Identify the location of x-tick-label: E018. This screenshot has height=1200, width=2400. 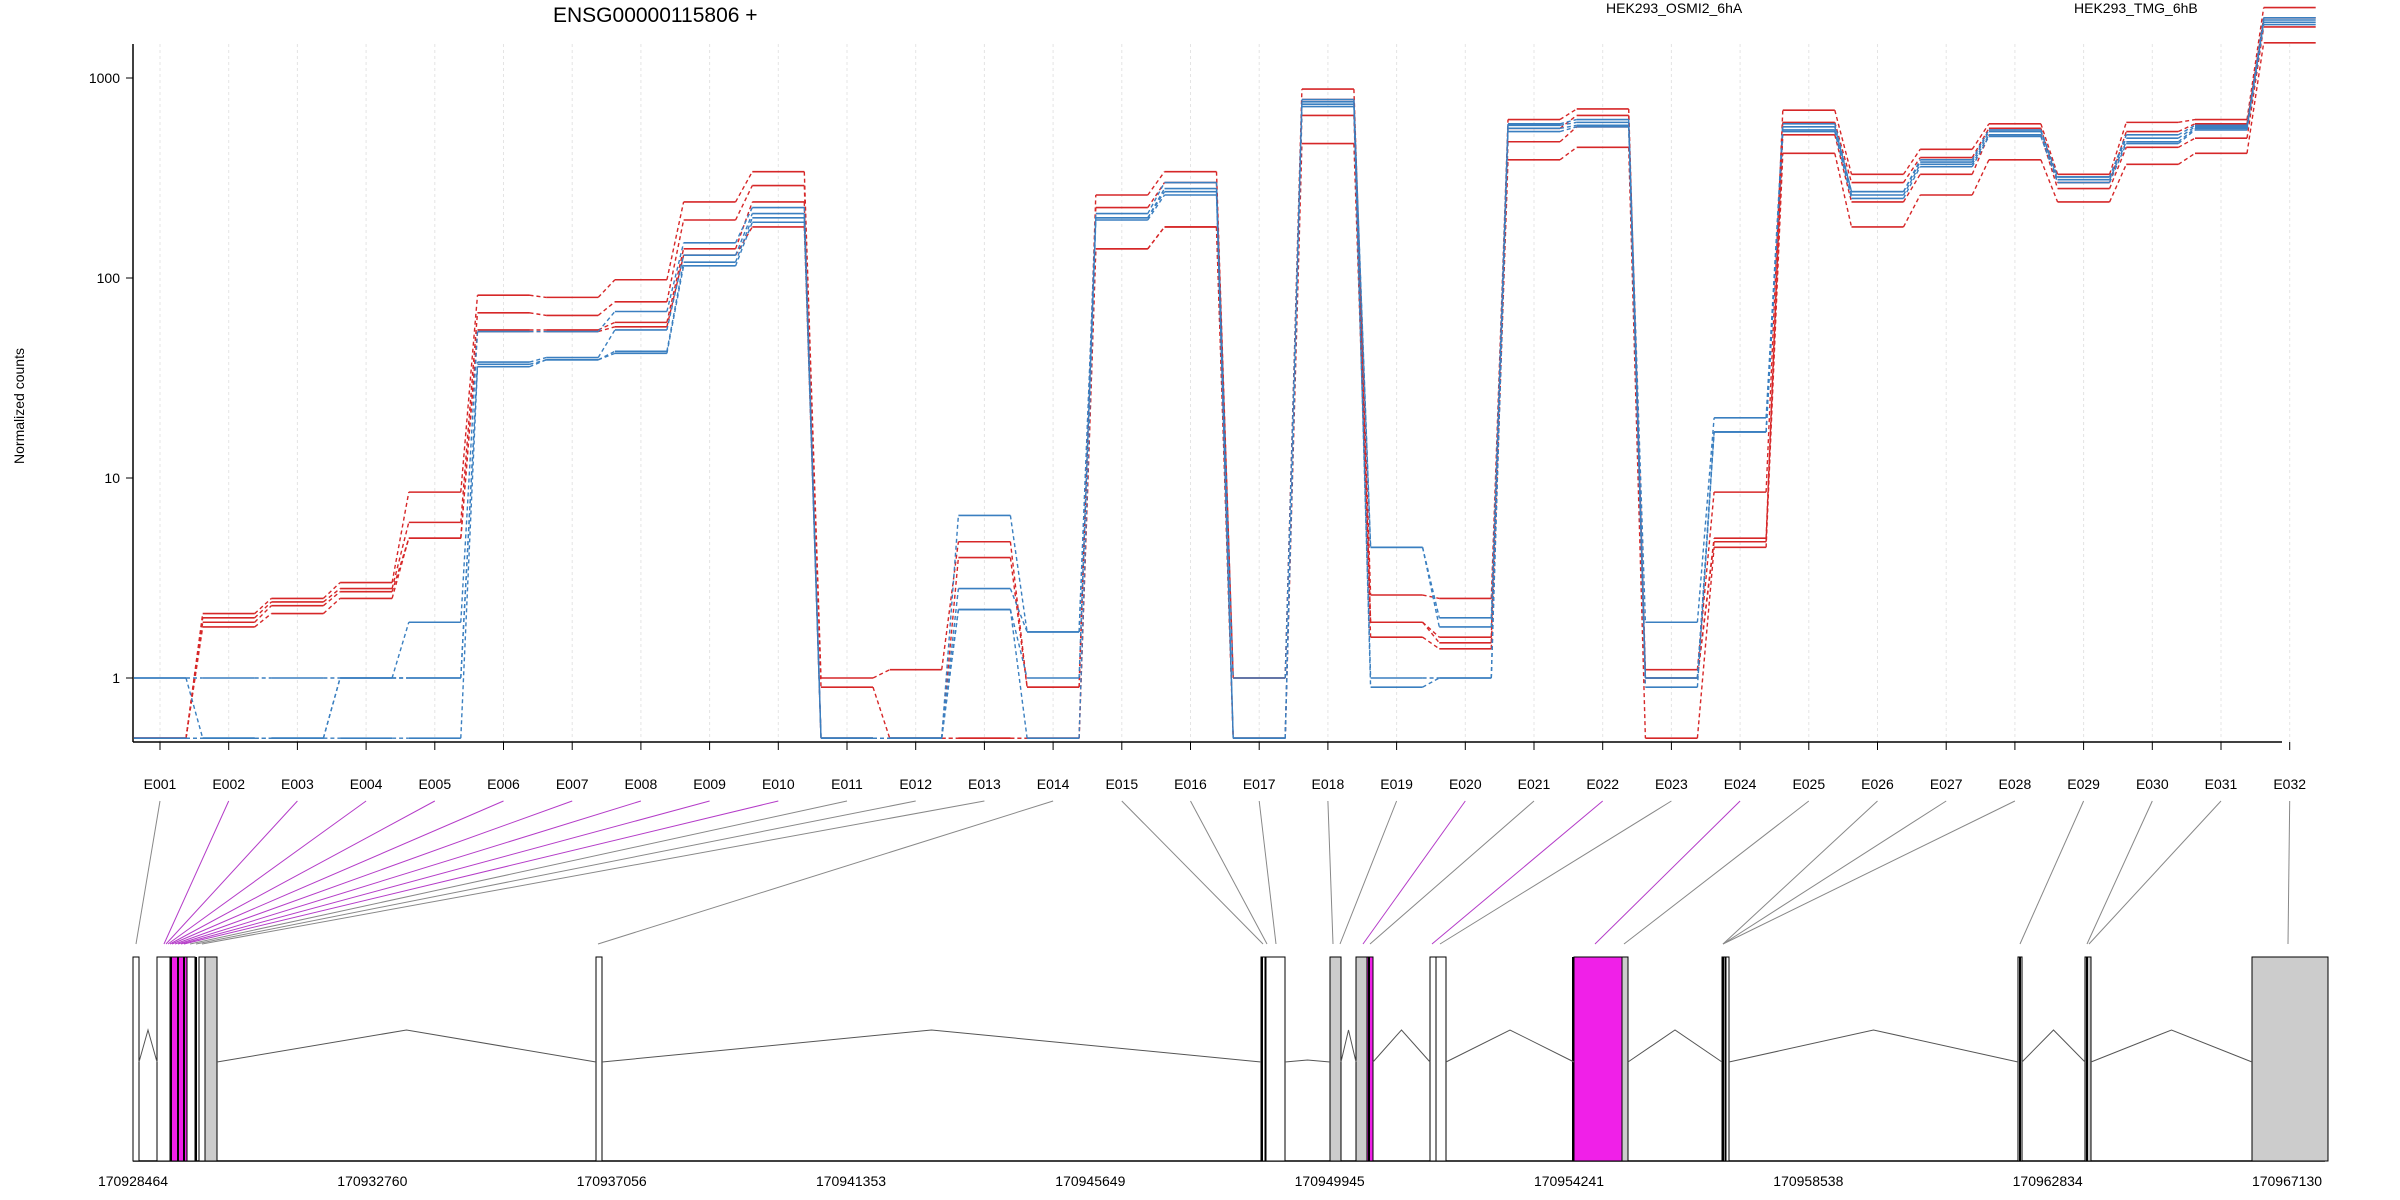
(1328, 784).